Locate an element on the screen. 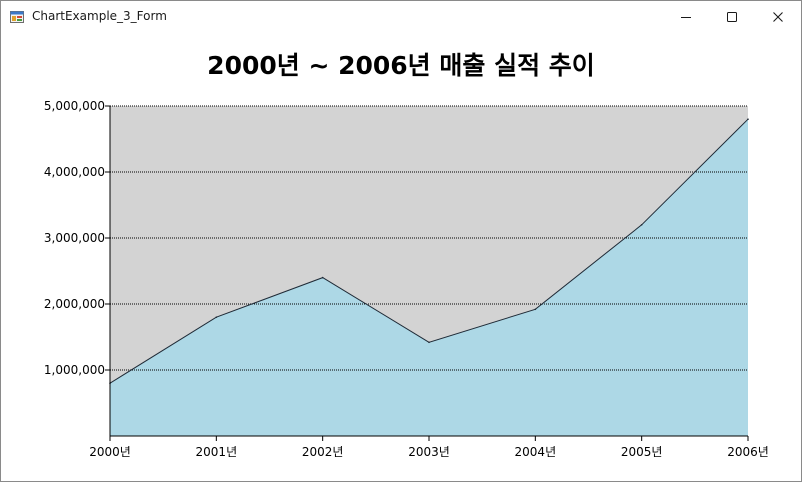 The width and height of the screenshot is (802, 482). y-tick-label: 1,000,000 is located at coordinates (74, 370).